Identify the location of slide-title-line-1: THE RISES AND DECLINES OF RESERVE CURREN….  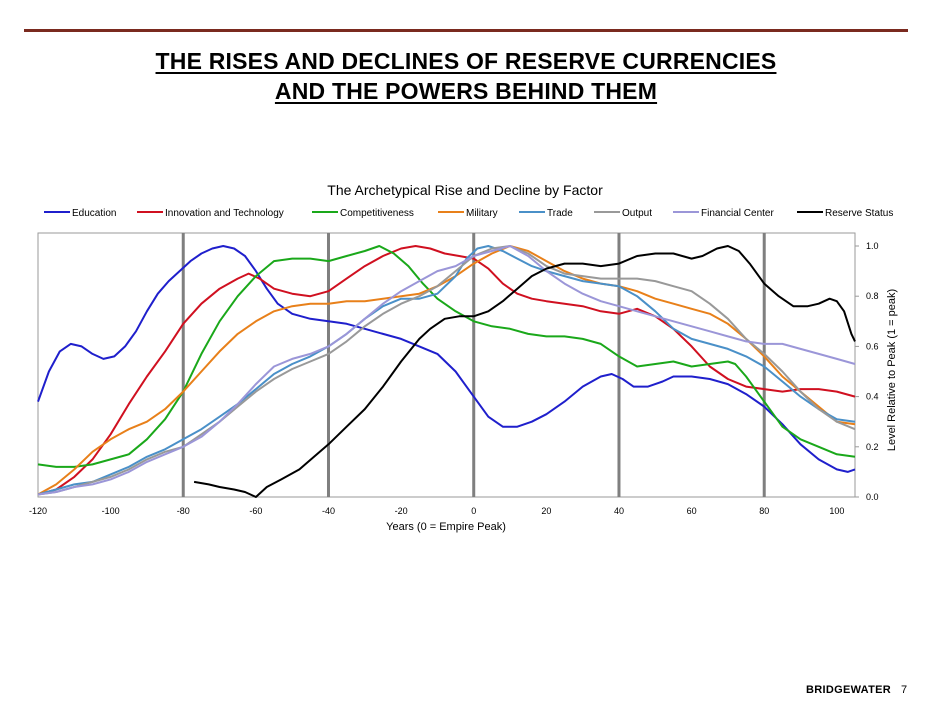
(466, 61).